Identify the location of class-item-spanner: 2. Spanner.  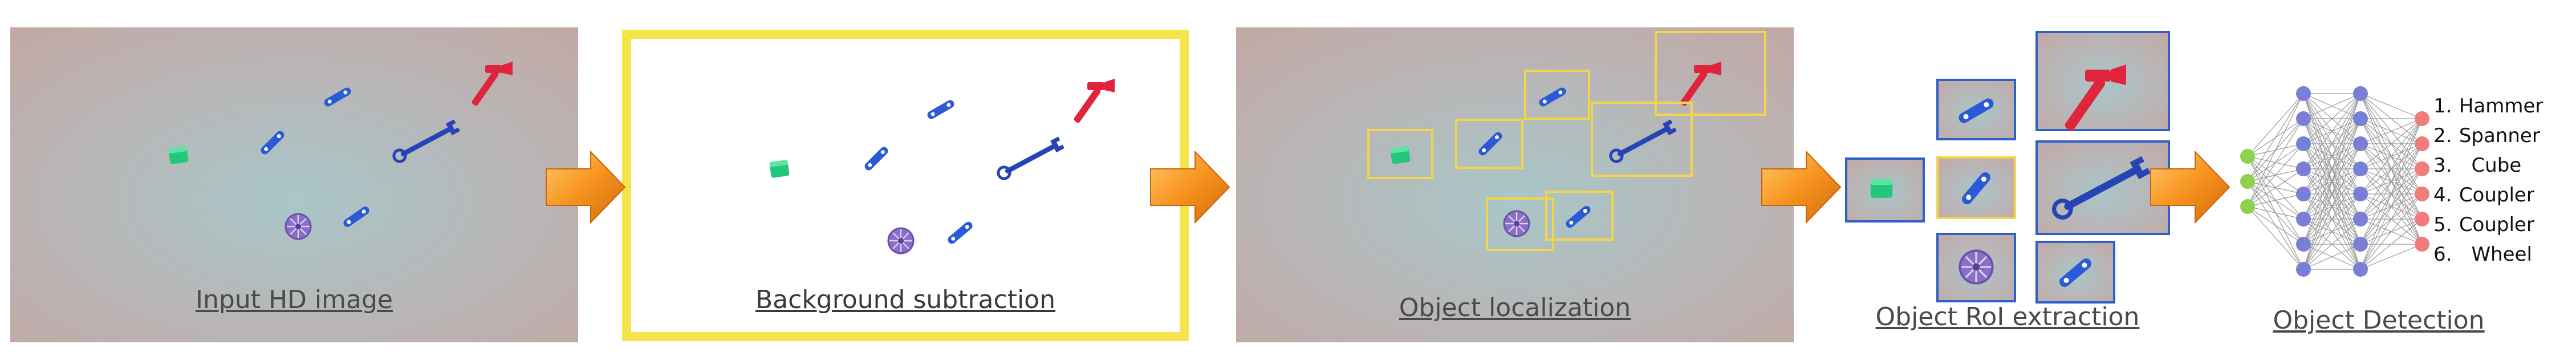
(2486, 135).